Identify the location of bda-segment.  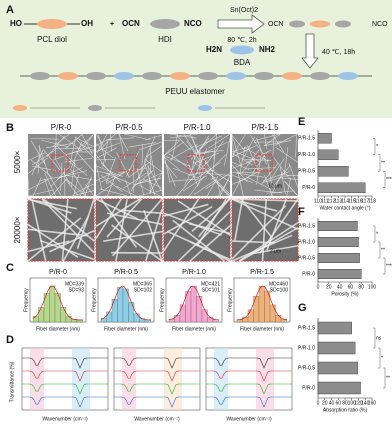
(242, 50).